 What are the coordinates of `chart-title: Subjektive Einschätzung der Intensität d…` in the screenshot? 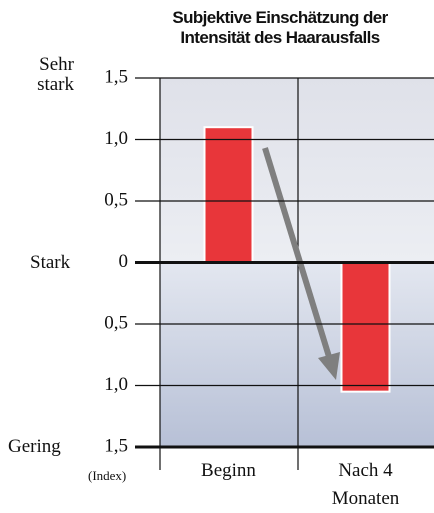 It's located at (280, 27).